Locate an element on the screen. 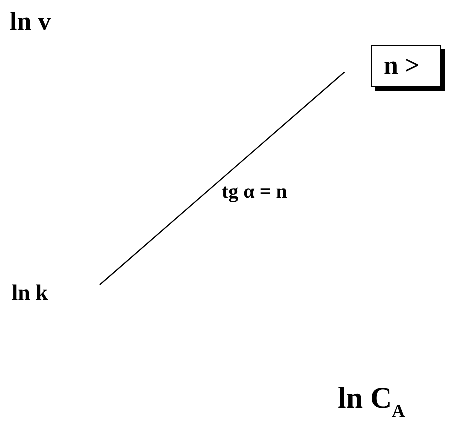  annotation: ln k is located at coordinates (30, 292).